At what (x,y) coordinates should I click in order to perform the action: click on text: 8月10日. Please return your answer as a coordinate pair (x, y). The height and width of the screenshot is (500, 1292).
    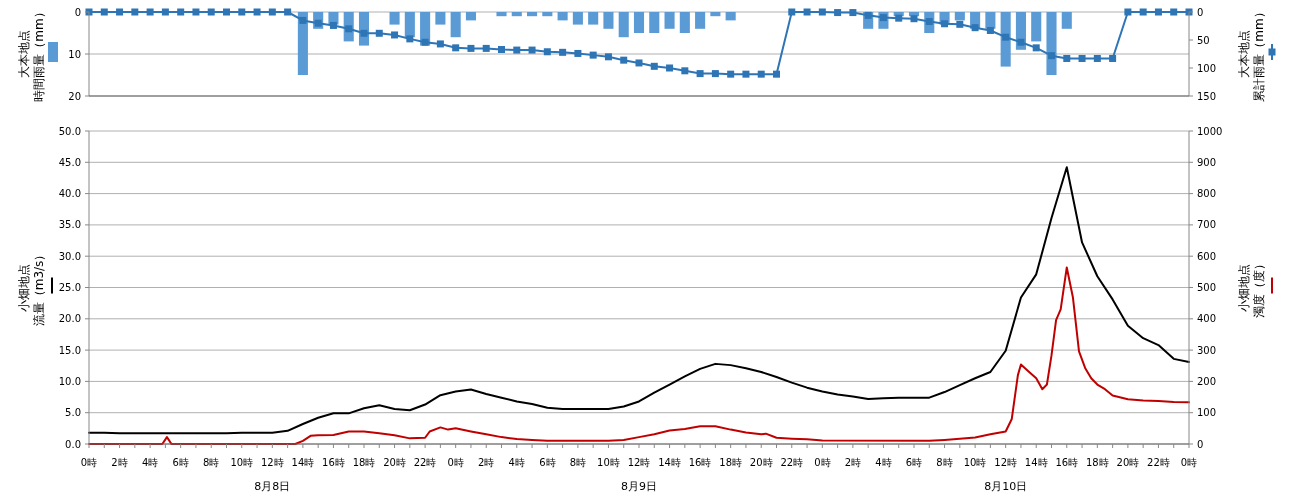
    Looking at the image, I should click on (1006, 486).